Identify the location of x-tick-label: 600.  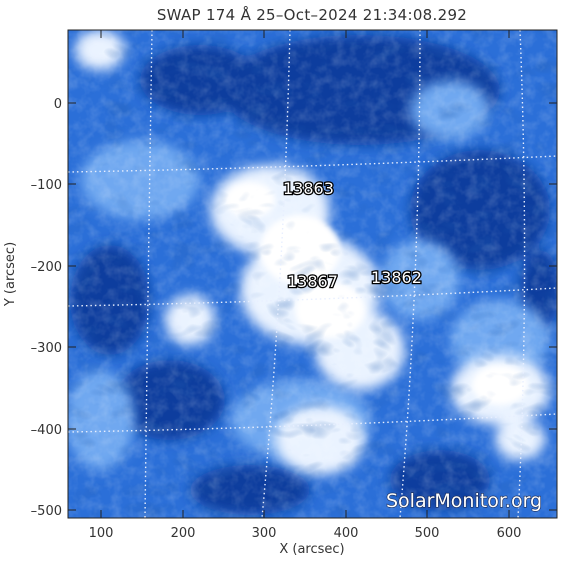
(509, 533).